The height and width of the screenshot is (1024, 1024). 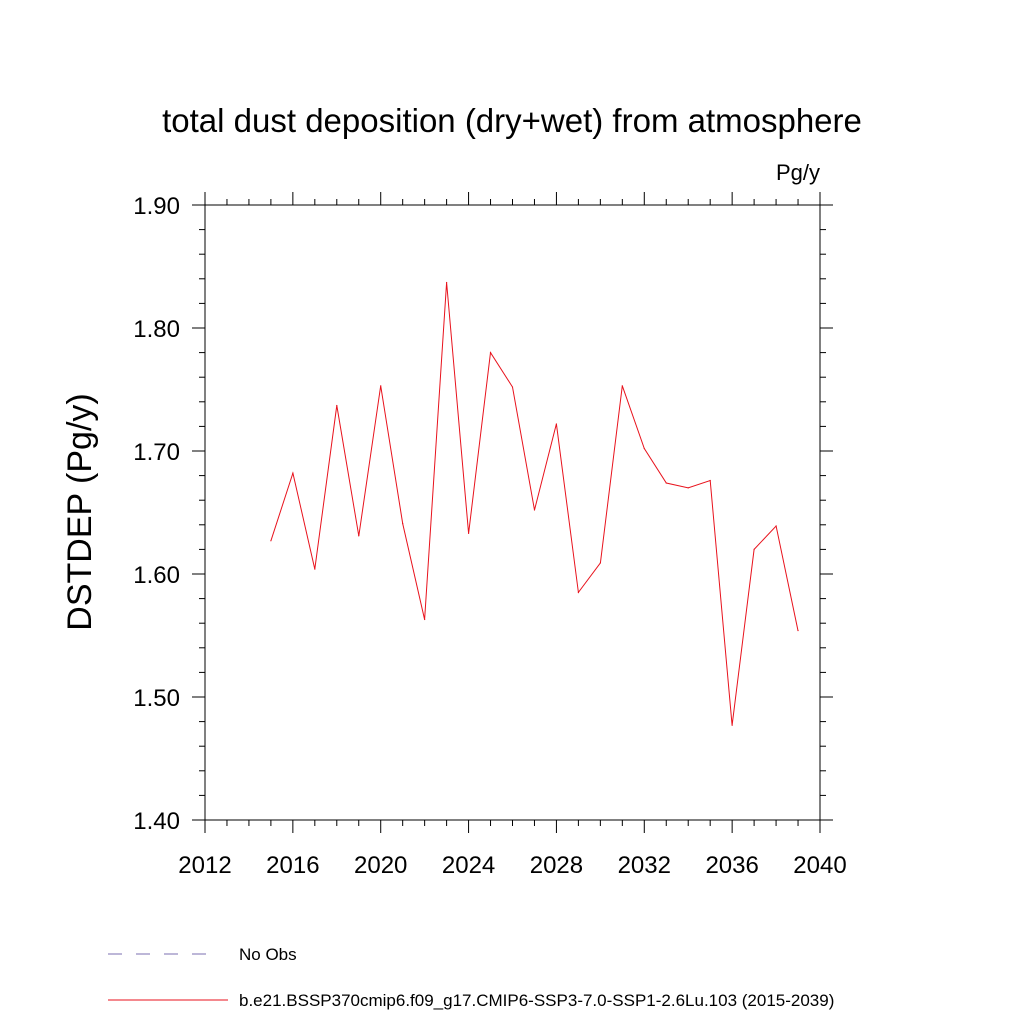 What do you see at coordinates (156, 452) in the screenshot?
I see `y-tick-label: 1.70` at bounding box center [156, 452].